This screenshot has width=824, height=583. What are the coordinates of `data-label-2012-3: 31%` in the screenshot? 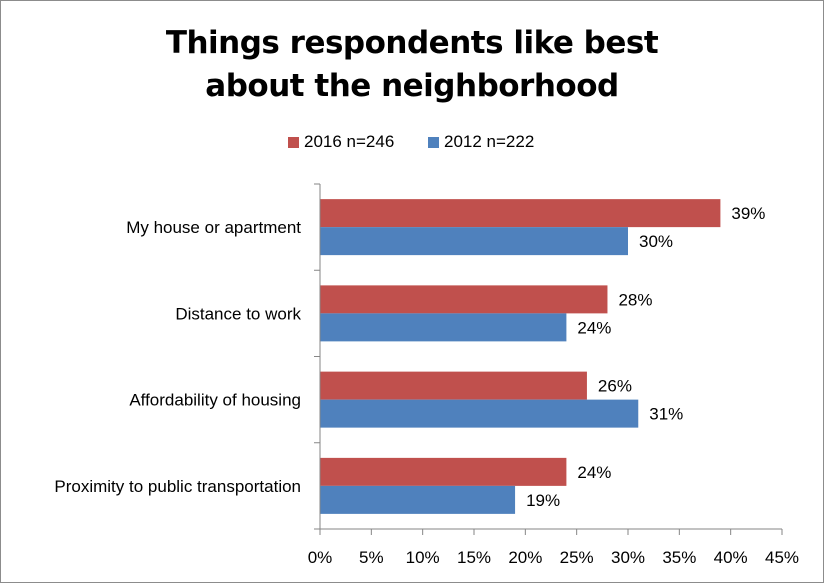 It's located at (666, 414).